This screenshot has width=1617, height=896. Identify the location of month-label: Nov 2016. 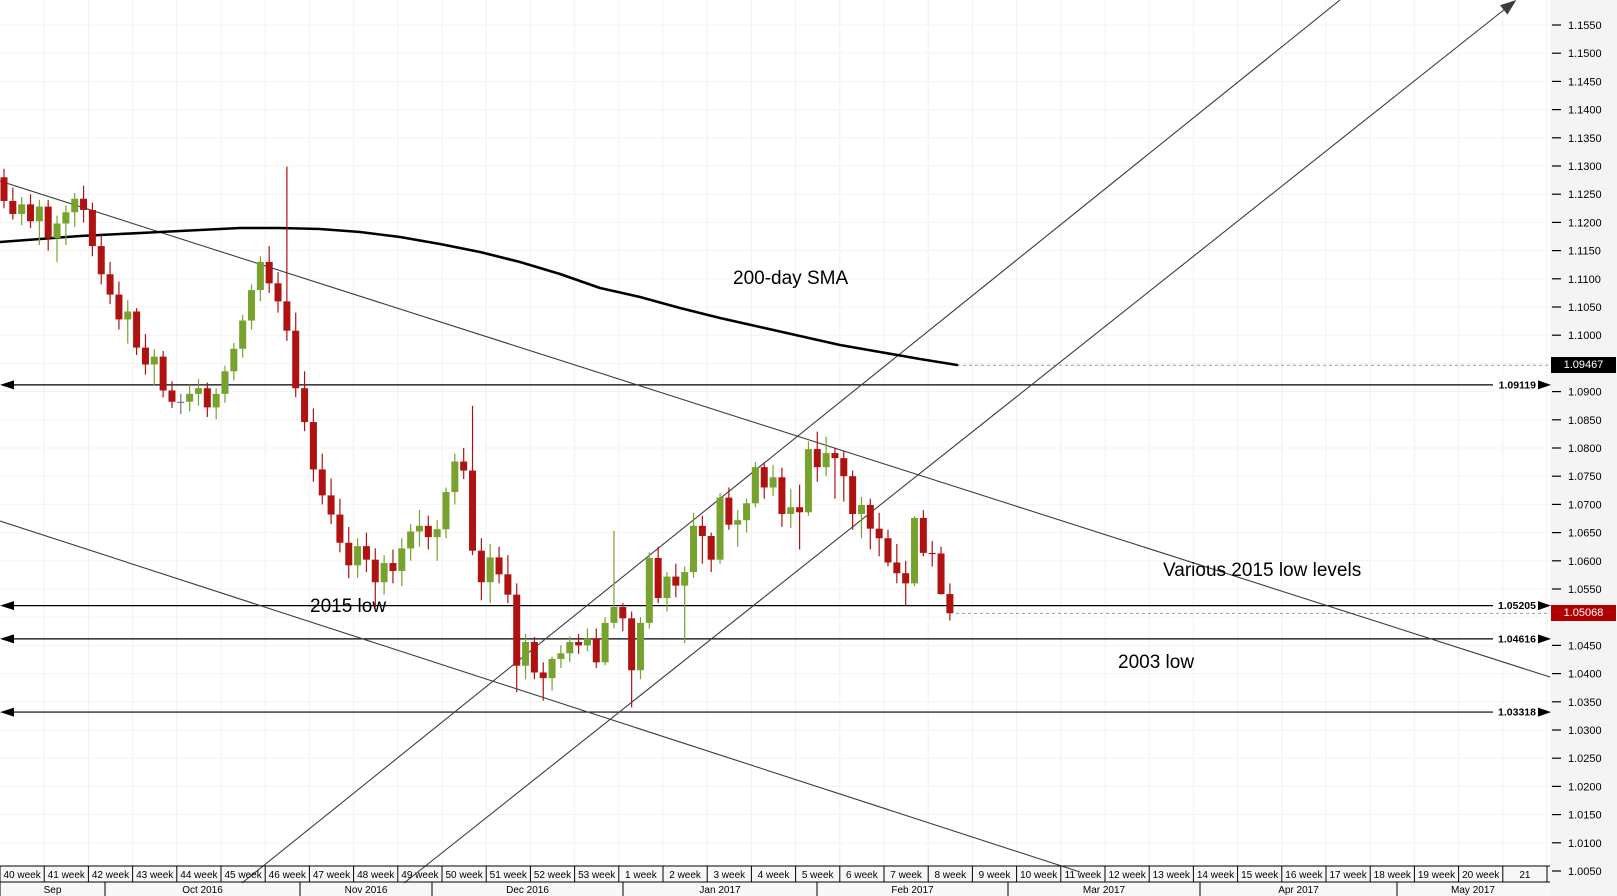
(366, 890).